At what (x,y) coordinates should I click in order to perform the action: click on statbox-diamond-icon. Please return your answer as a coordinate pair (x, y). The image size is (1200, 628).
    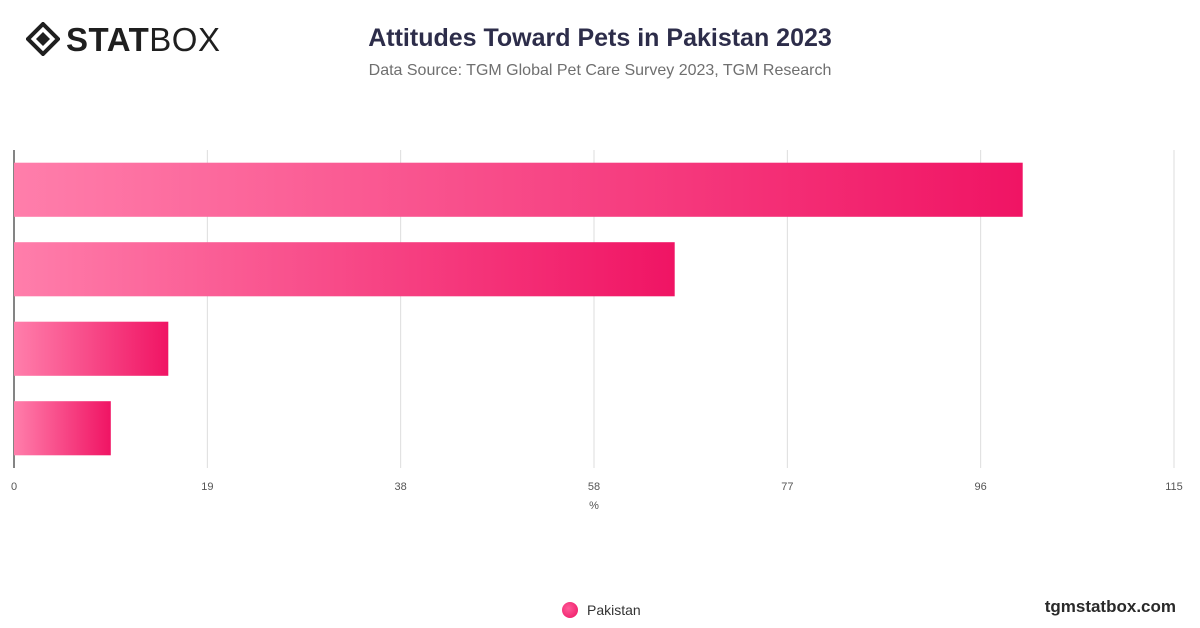
    Looking at the image, I should click on (43, 39).